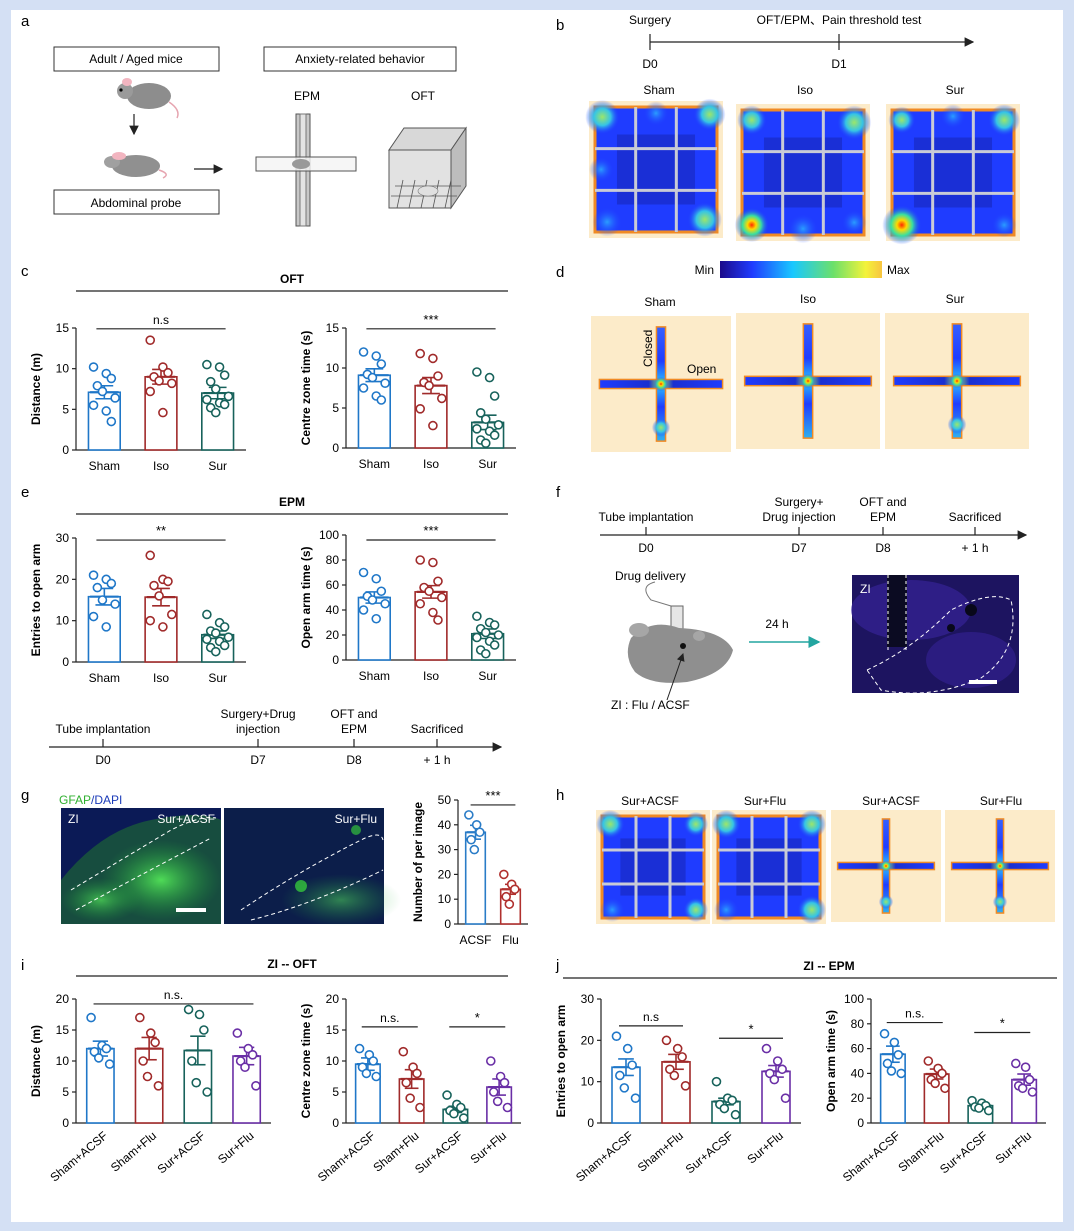 Image resolution: width=1074 pixels, height=1231 pixels. What do you see at coordinates (792, 356) in the screenshot?
I see `panel-d: d Min Max Sham Iso Sur Closed Open` at bounding box center [792, 356].